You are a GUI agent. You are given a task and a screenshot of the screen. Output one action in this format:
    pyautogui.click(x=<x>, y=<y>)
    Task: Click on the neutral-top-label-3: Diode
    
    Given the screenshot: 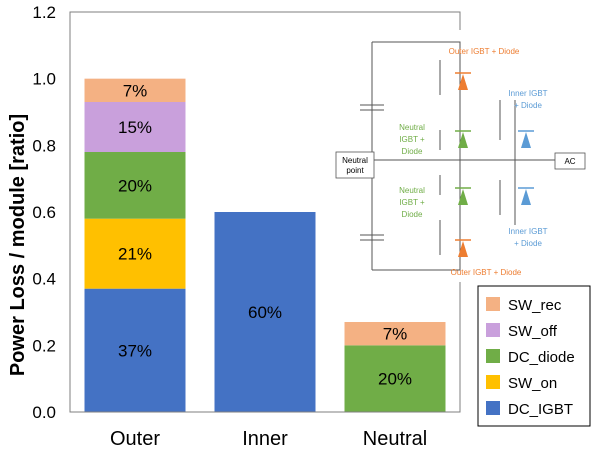 What is the action you would take?
    pyautogui.click(x=412, y=151)
    